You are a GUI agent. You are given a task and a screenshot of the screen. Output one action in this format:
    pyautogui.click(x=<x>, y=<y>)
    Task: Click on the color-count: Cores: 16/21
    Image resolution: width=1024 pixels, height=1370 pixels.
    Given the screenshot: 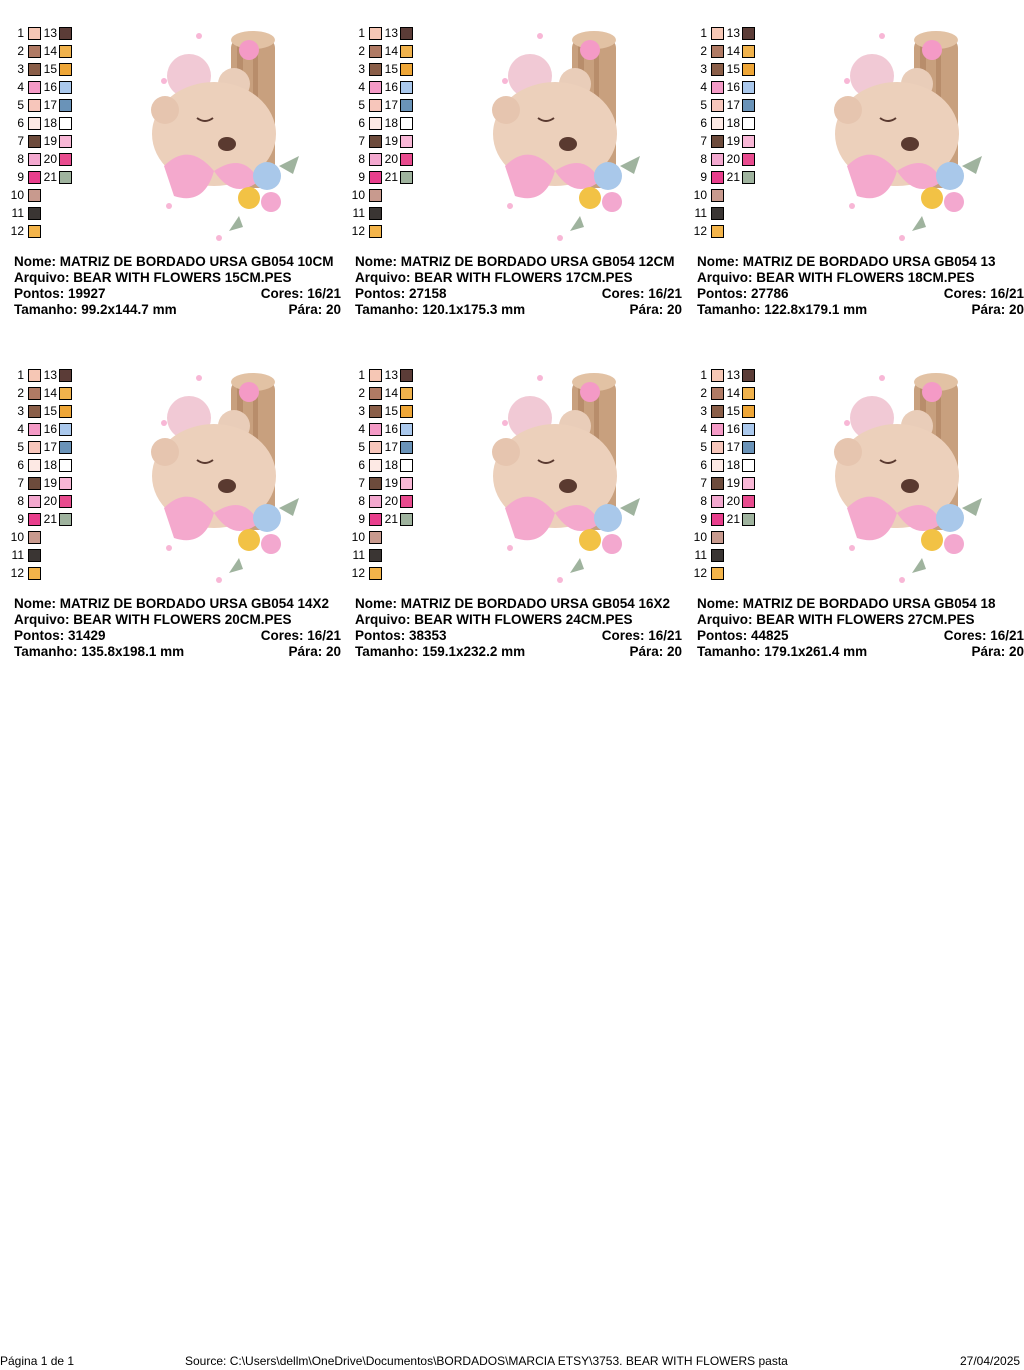 What is the action you would take?
    pyautogui.click(x=641, y=293)
    